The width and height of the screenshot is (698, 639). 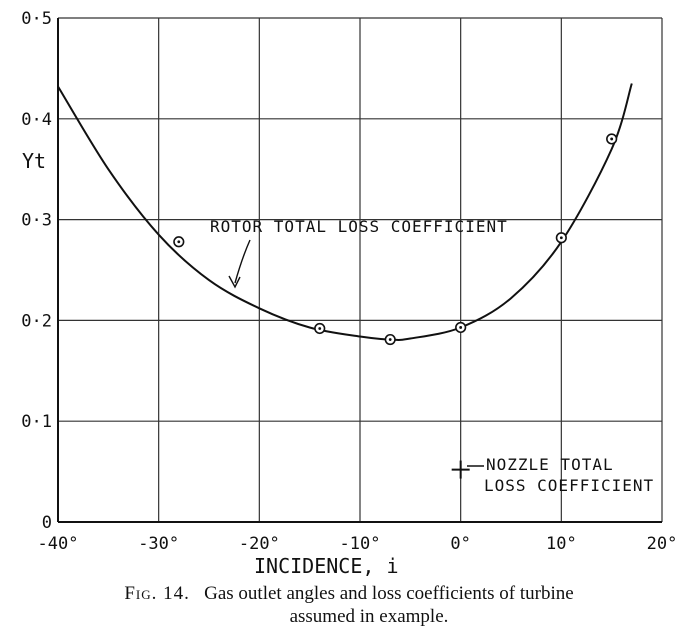 I want to click on nozzle-loss-marker, so click(x=460, y=469).